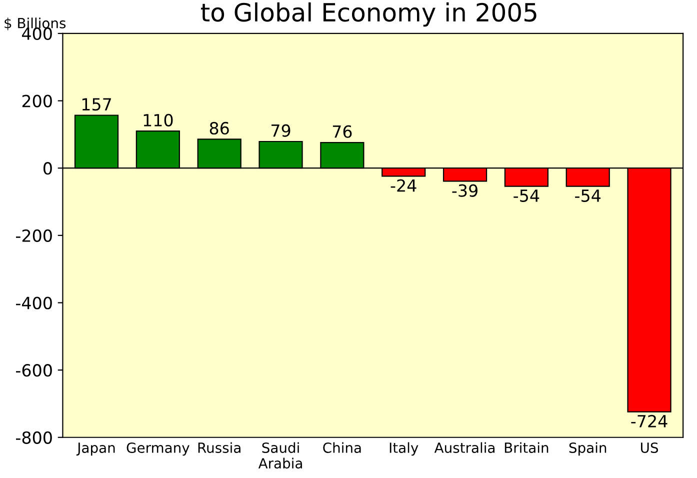 Image resolution: width=697 pixels, height=478 pixels. I want to click on y-tick-label: -800, so click(34, 437).